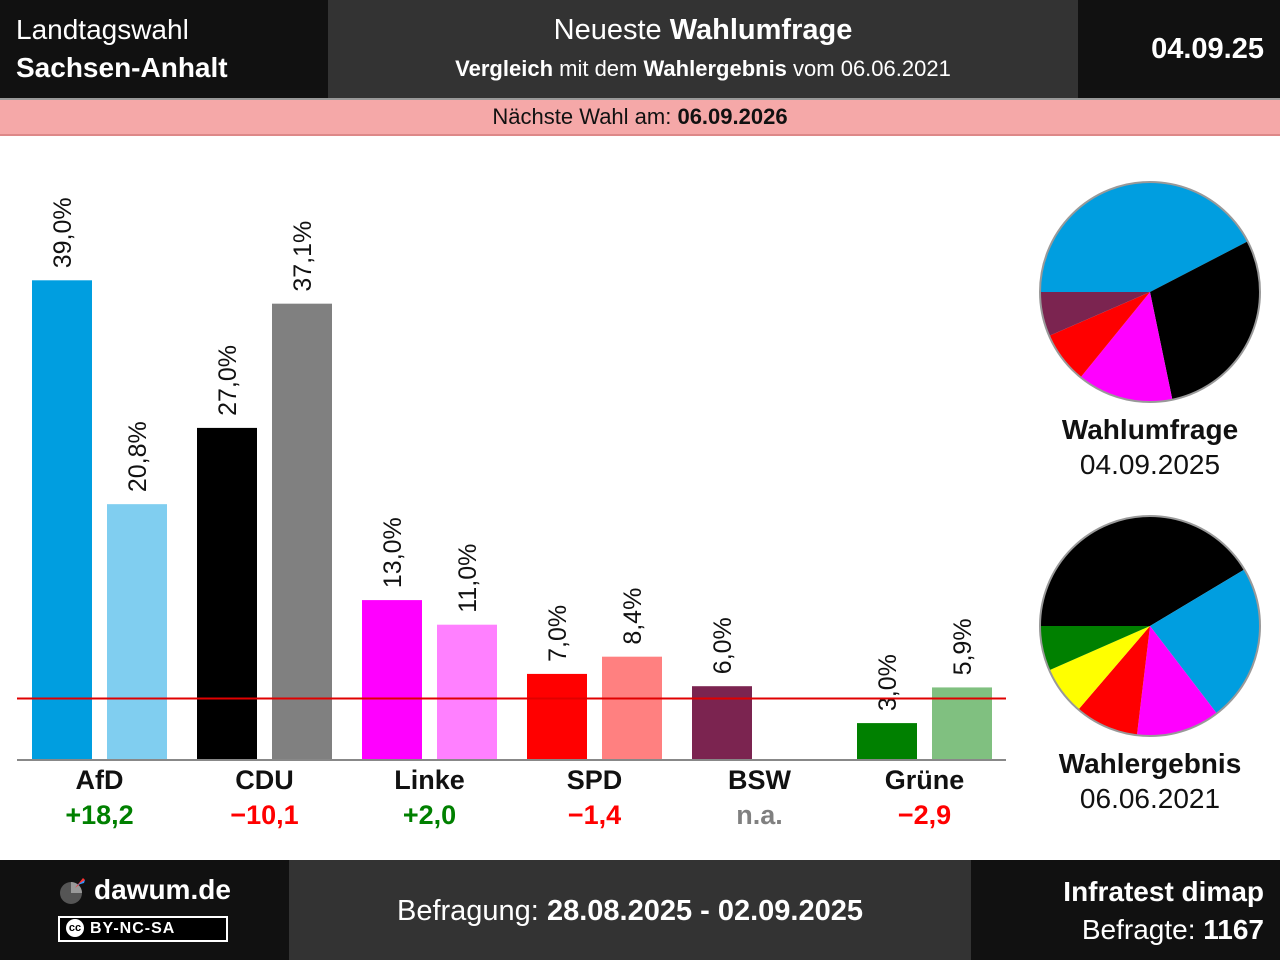  What do you see at coordinates (722, 723) in the screenshot?
I see `bar-bsw-poll` at bounding box center [722, 723].